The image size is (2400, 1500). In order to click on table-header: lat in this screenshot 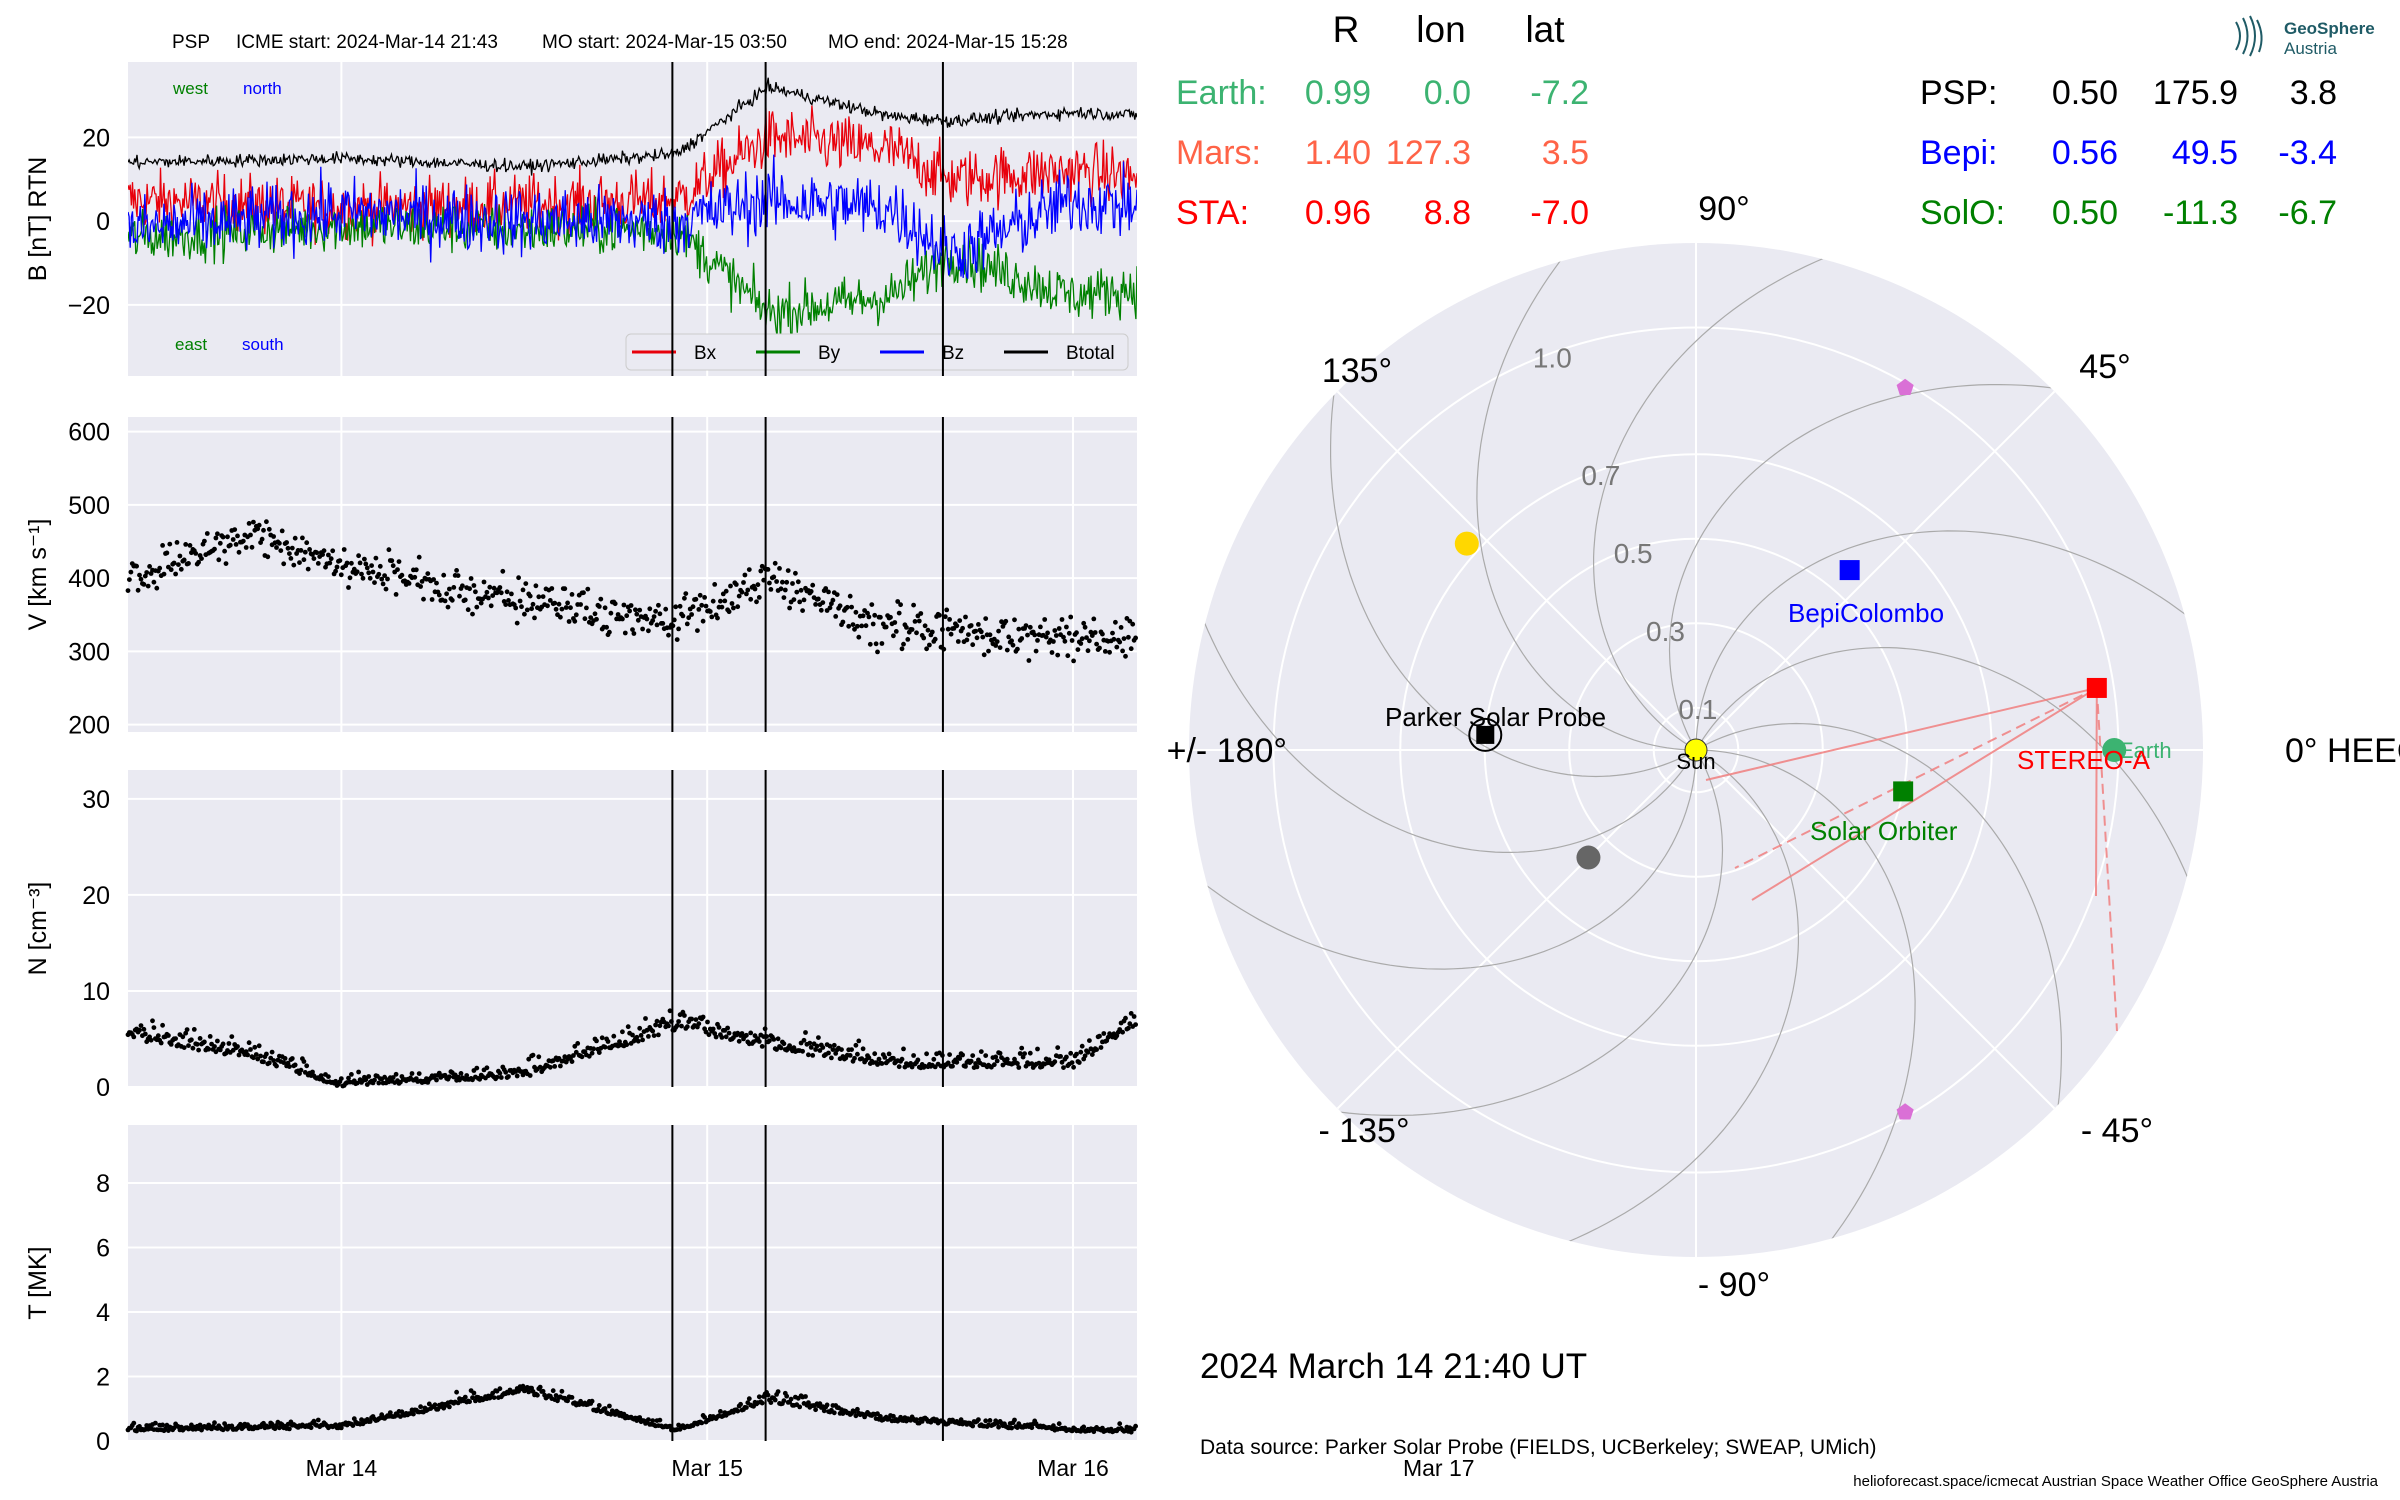, I will do `click(1545, 29)`.